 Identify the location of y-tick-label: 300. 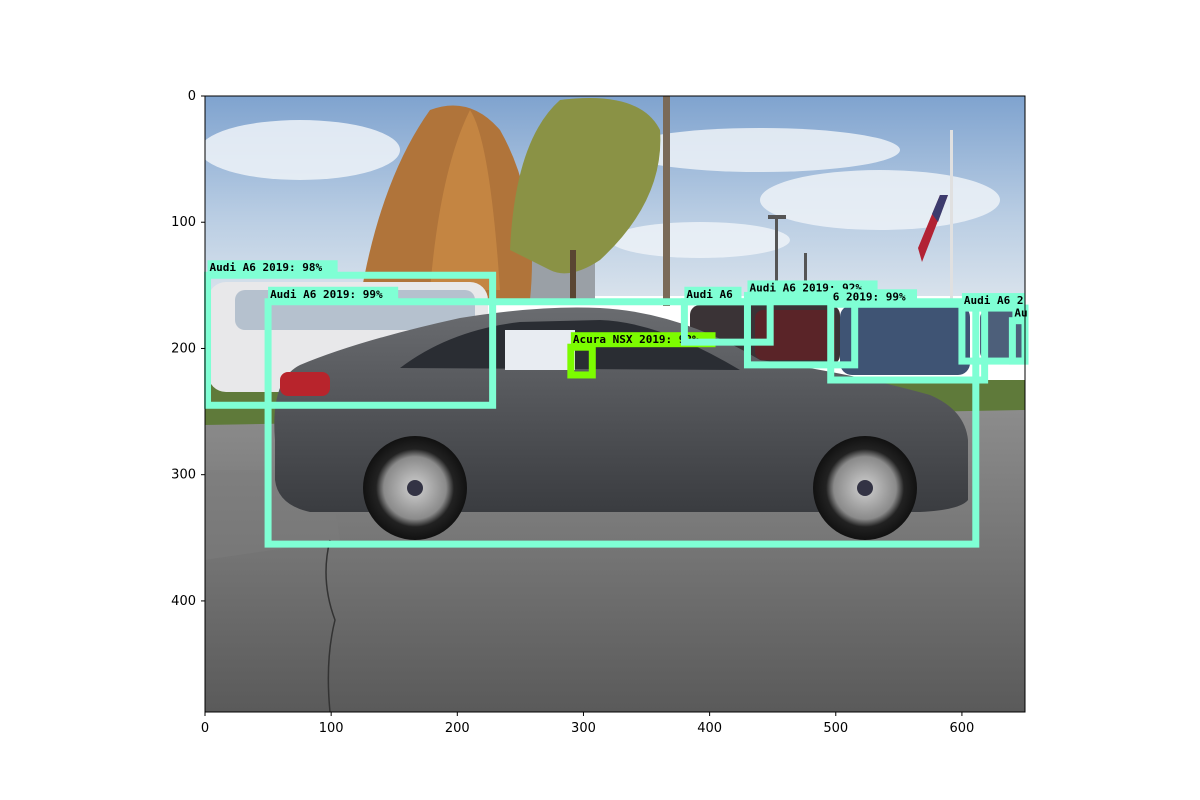
(183, 475).